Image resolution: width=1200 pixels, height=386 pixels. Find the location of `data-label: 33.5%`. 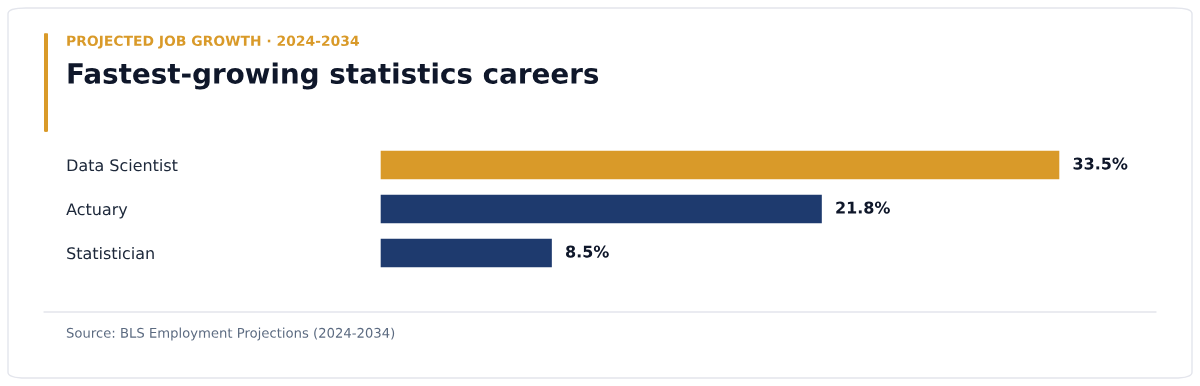

data-label: 33.5% is located at coordinates (1100, 163).